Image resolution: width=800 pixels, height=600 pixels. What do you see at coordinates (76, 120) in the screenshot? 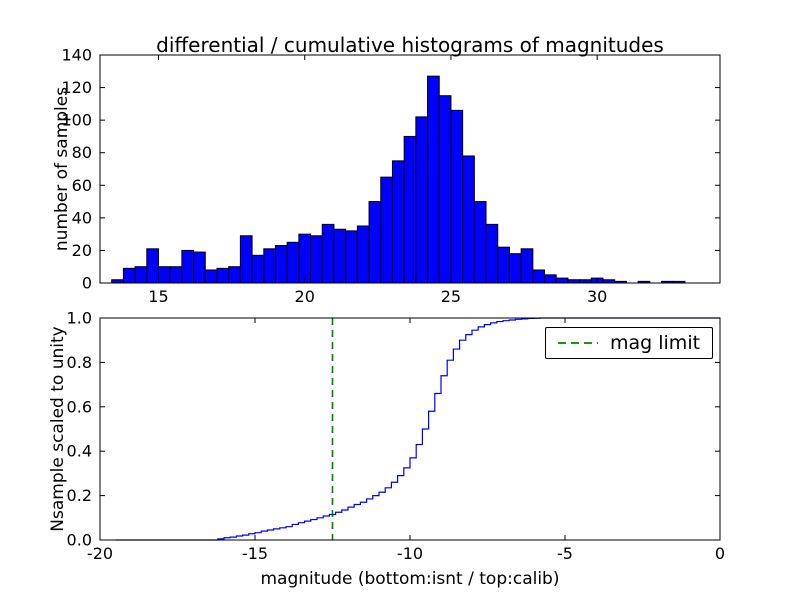
I see `y-tick-label: 100` at bounding box center [76, 120].